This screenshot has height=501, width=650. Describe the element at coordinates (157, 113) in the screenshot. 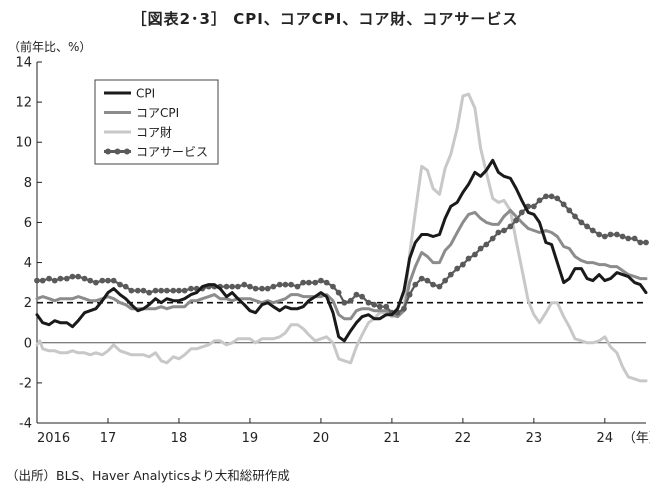

I see `legend-label: コアCPI` at that location.